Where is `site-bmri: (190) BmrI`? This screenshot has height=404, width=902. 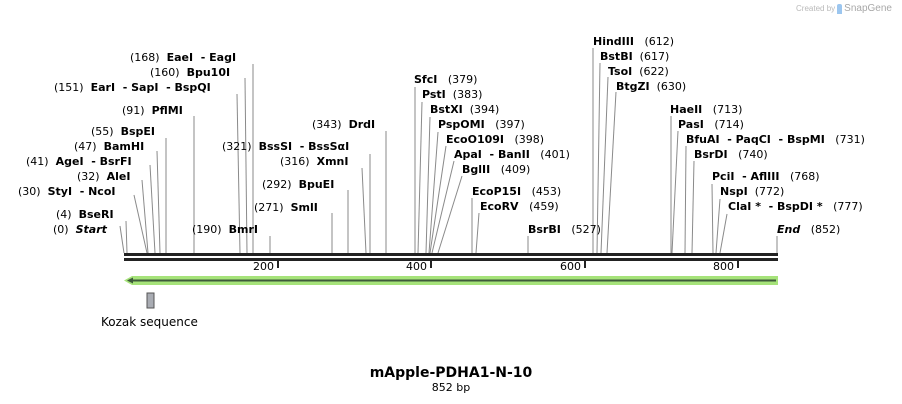
site-bmri: (190) BmrI is located at coordinates (225, 229).